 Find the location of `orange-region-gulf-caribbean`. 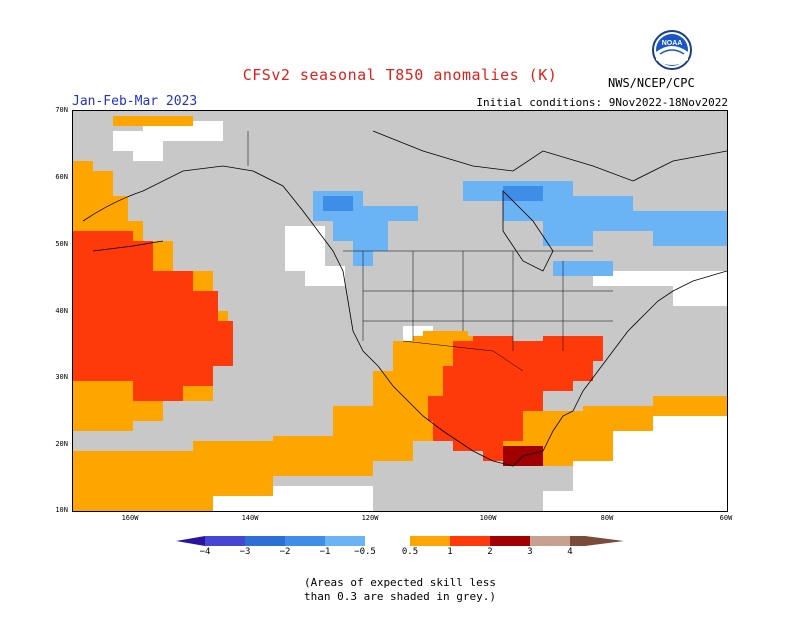

orange-region-gulf-caribbean is located at coordinates (615, 431).